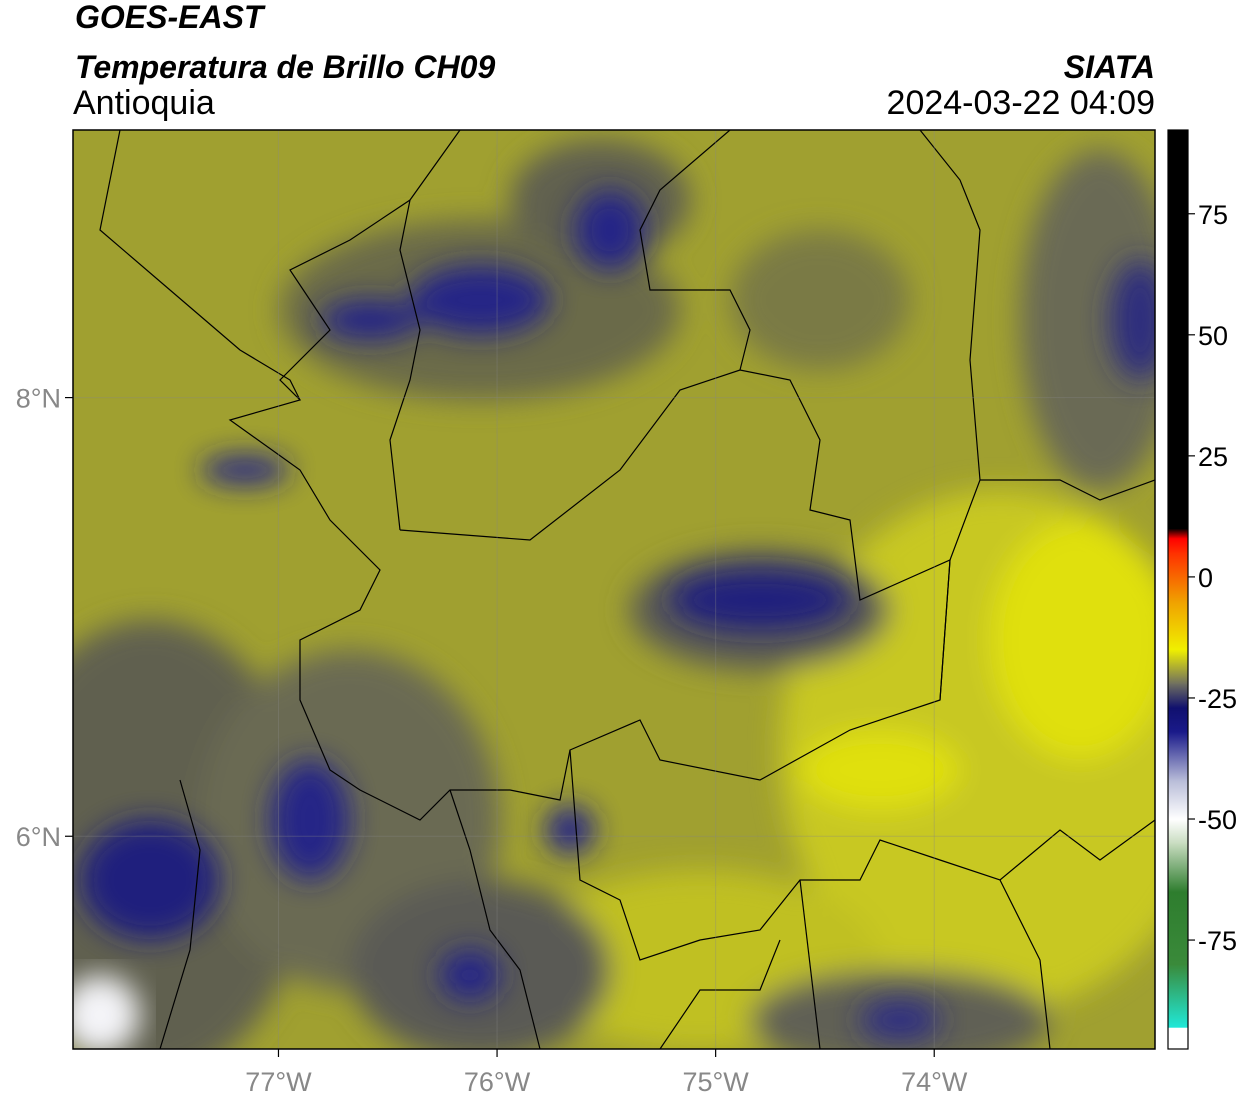 The image size is (1252, 1099). I want to click on x-tick-label: 75°W, so click(715, 1082).